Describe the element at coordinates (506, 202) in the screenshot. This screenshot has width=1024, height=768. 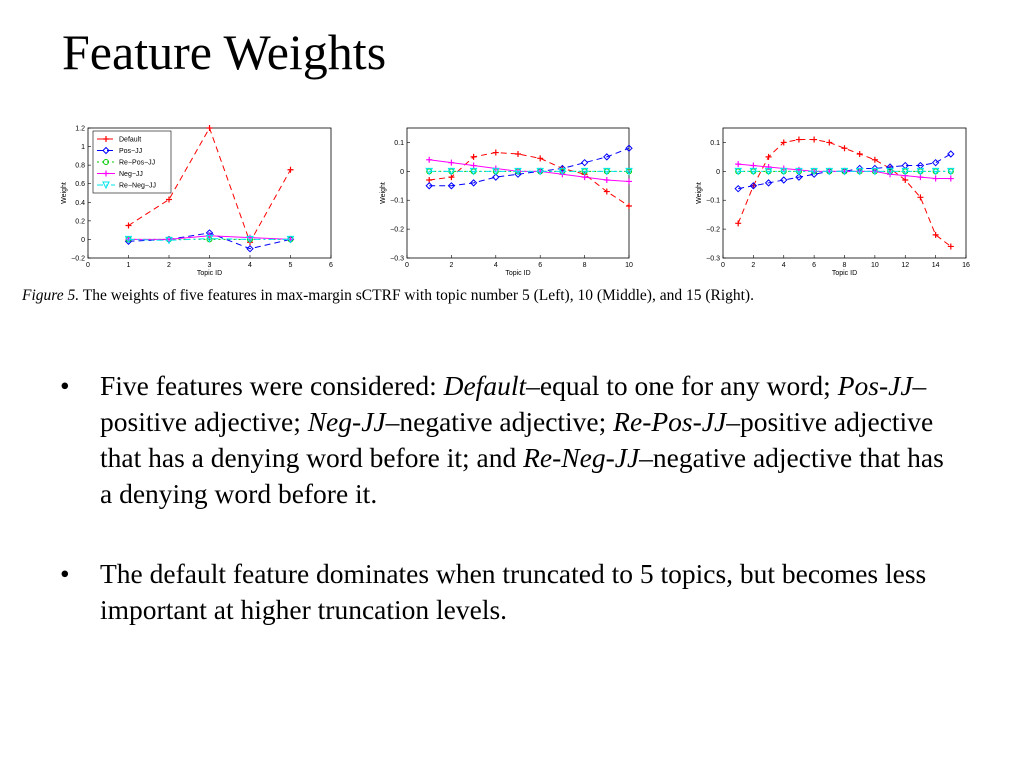
I see `chart-middle: 0 2 4 6 8 10 −0.3 −0.2 −0.1 0 0.1 Topic ID Weight` at that location.